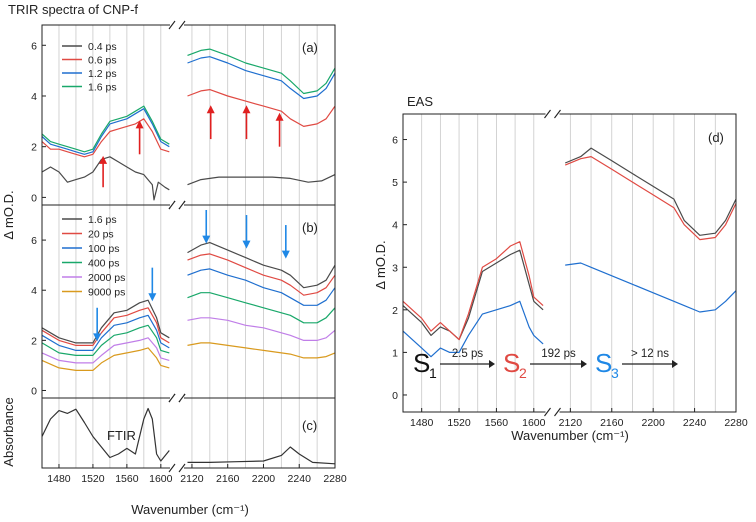  Describe the element at coordinates (93, 479) in the screenshot. I see `xtick-label-c-1520: 1520` at that location.